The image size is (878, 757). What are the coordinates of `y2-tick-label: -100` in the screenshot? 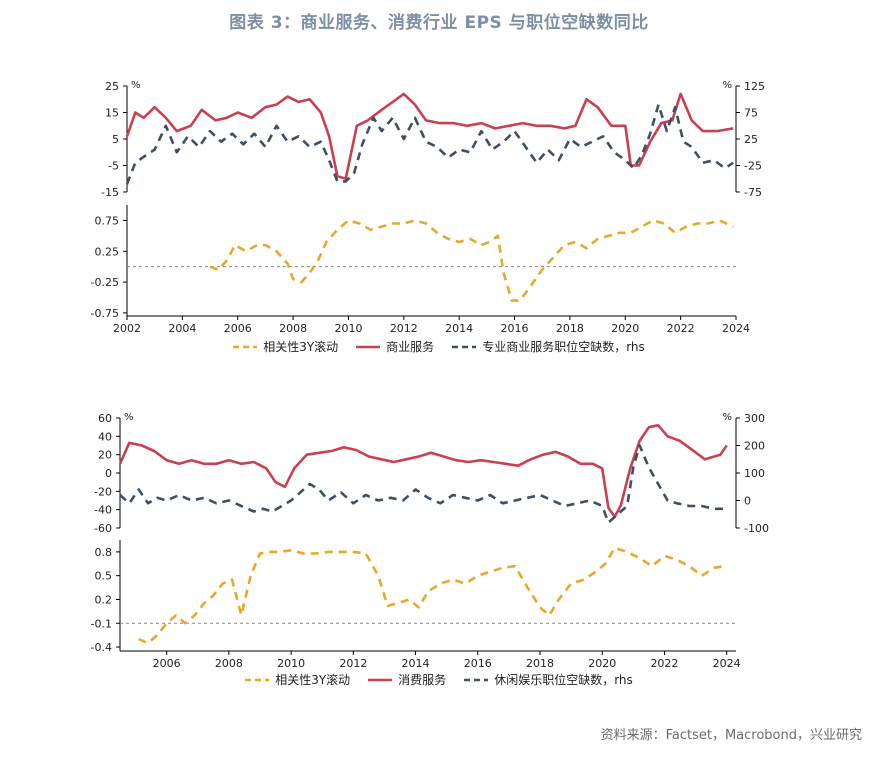 It's located at (756, 528).